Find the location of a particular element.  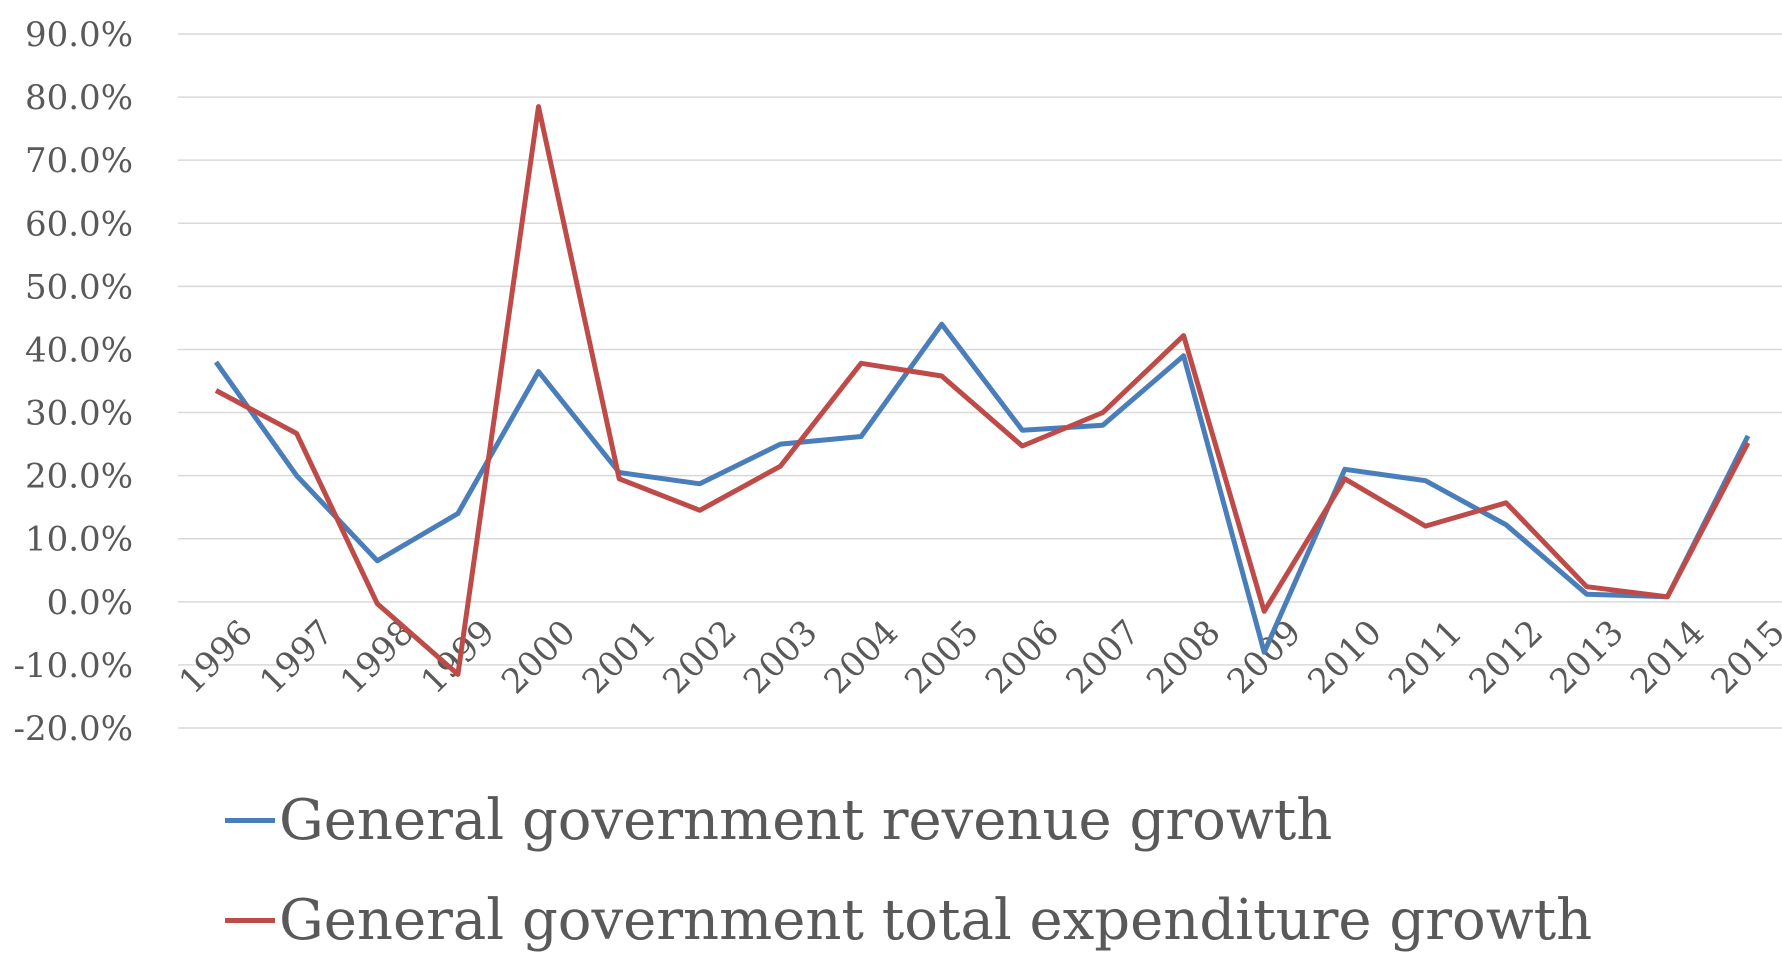

x-tick-label: 2012 is located at coordinates (1506, 656).